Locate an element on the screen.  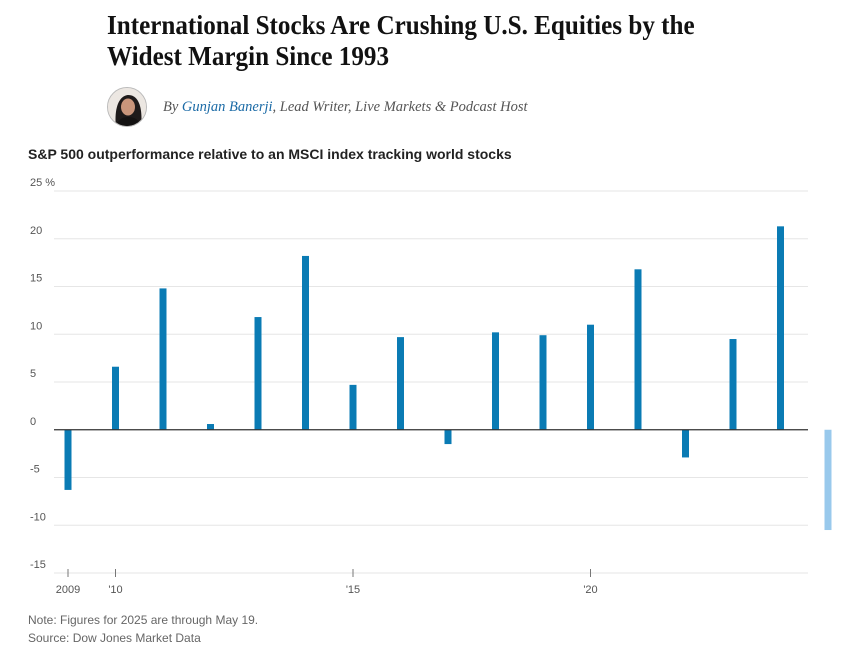
bar-2014 is located at coordinates (305, 342).